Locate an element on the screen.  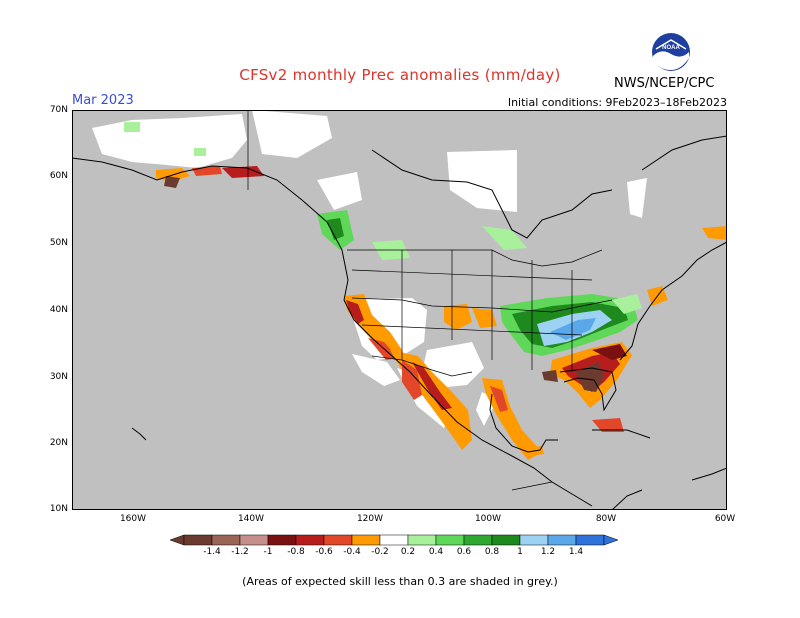
lon-label: 120W is located at coordinates (370, 519).